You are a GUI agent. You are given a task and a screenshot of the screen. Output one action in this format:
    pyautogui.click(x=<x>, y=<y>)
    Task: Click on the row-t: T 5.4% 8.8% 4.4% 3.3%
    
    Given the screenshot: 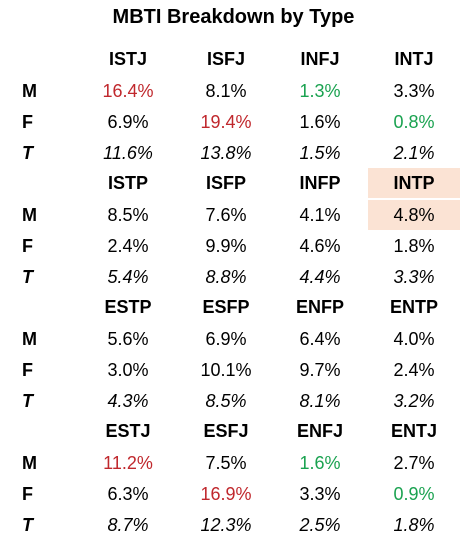 What is the action you would take?
    pyautogui.click(x=233, y=277)
    